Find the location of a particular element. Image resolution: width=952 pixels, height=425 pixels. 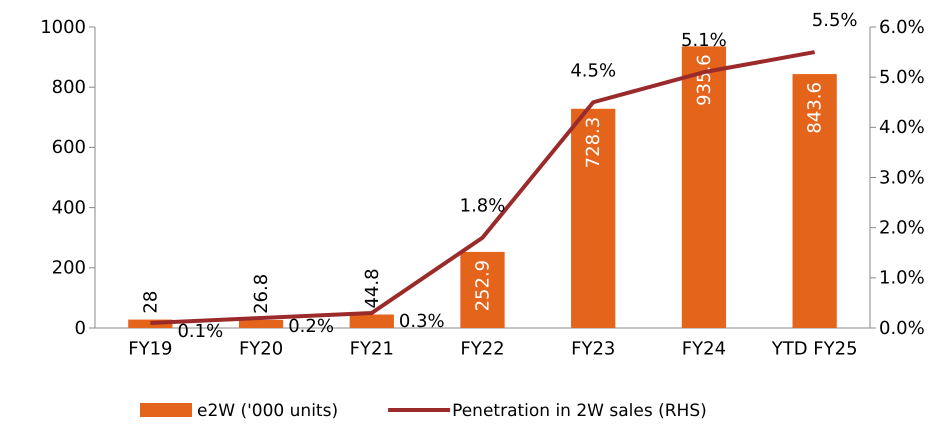

data-label: 44.8 is located at coordinates (372, 288).